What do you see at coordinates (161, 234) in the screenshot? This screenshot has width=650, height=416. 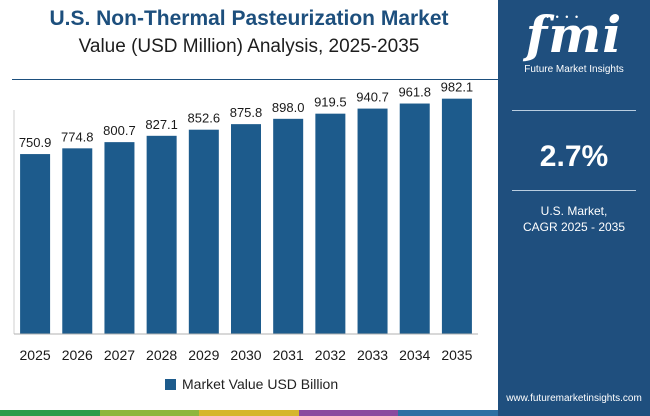 I see `bar-2028` at bounding box center [161, 234].